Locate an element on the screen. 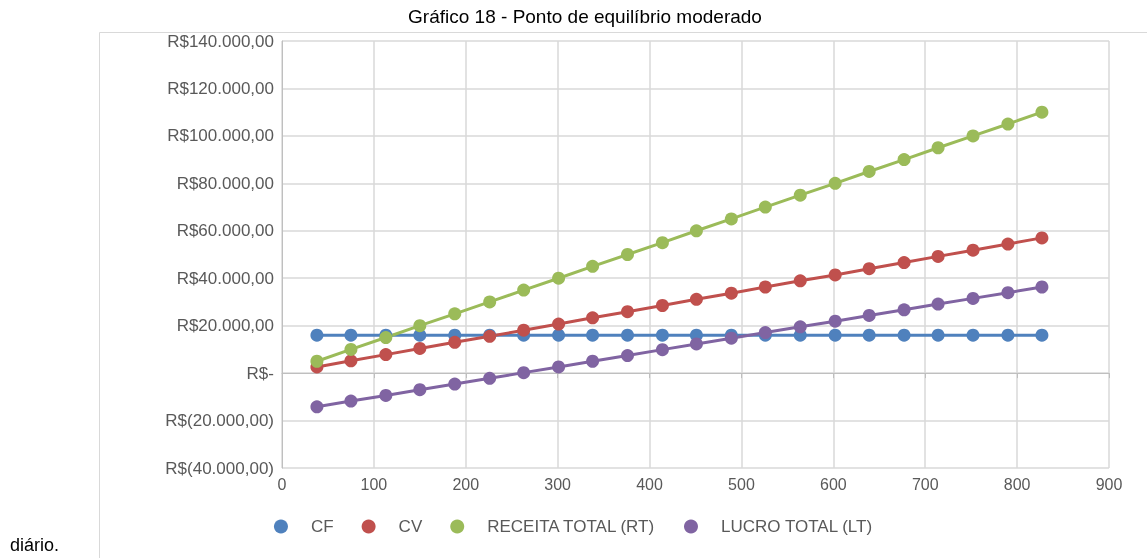 This screenshot has height=558, width=1147. y-tick-label: R$60.000,00 is located at coordinates (225, 231).